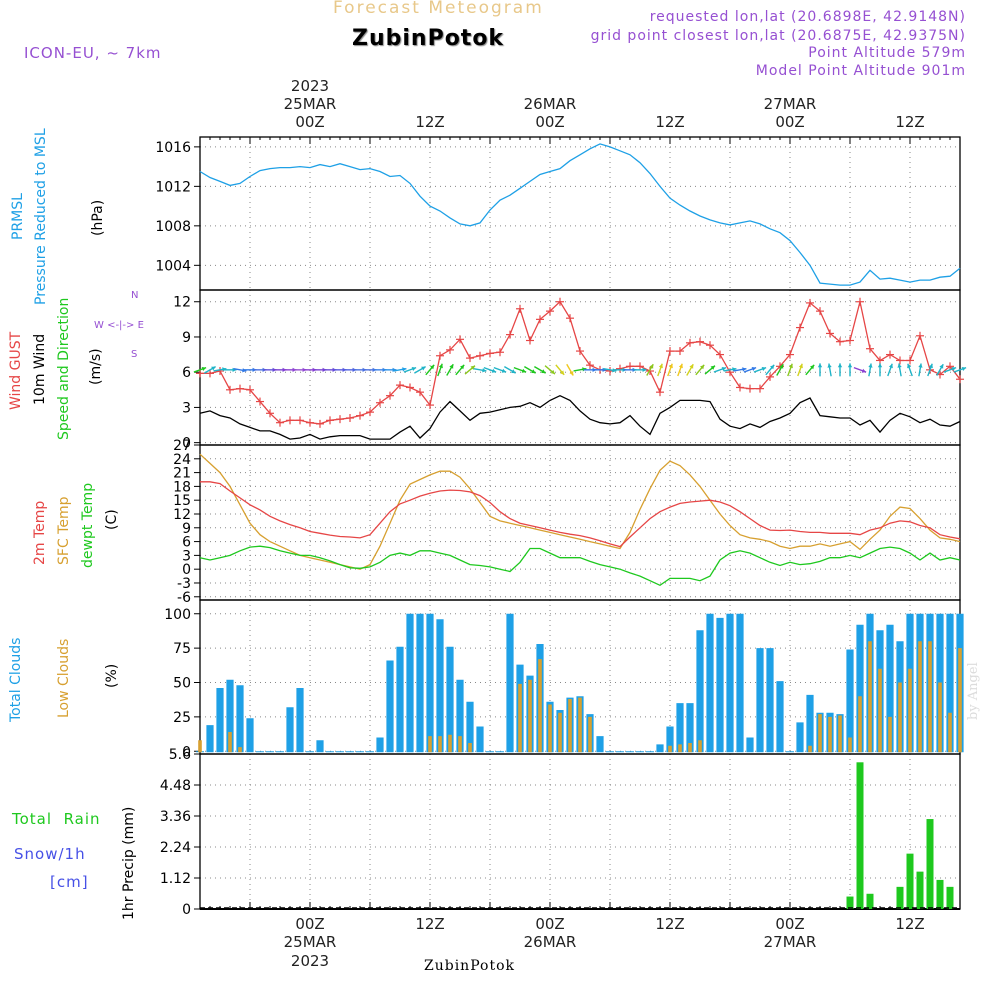  What do you see at coordinates (182, 487) in the screenshot?
I see `temp-y-tick-label: 18` at bounding box center [182, 487].